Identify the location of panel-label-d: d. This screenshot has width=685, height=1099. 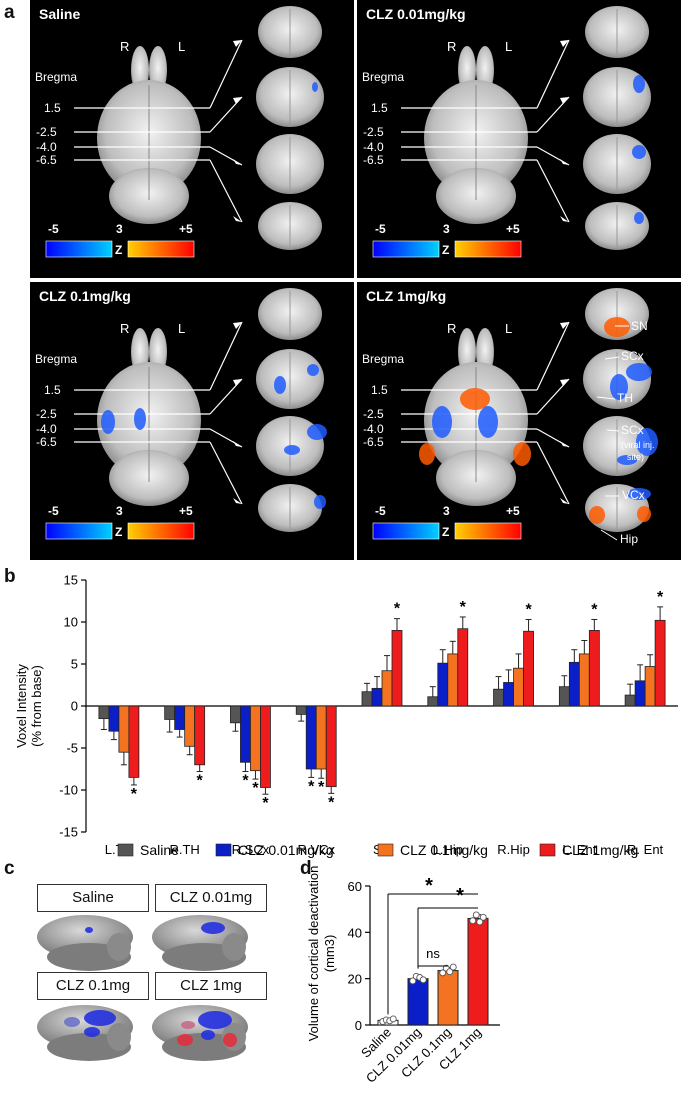
(306, 868).